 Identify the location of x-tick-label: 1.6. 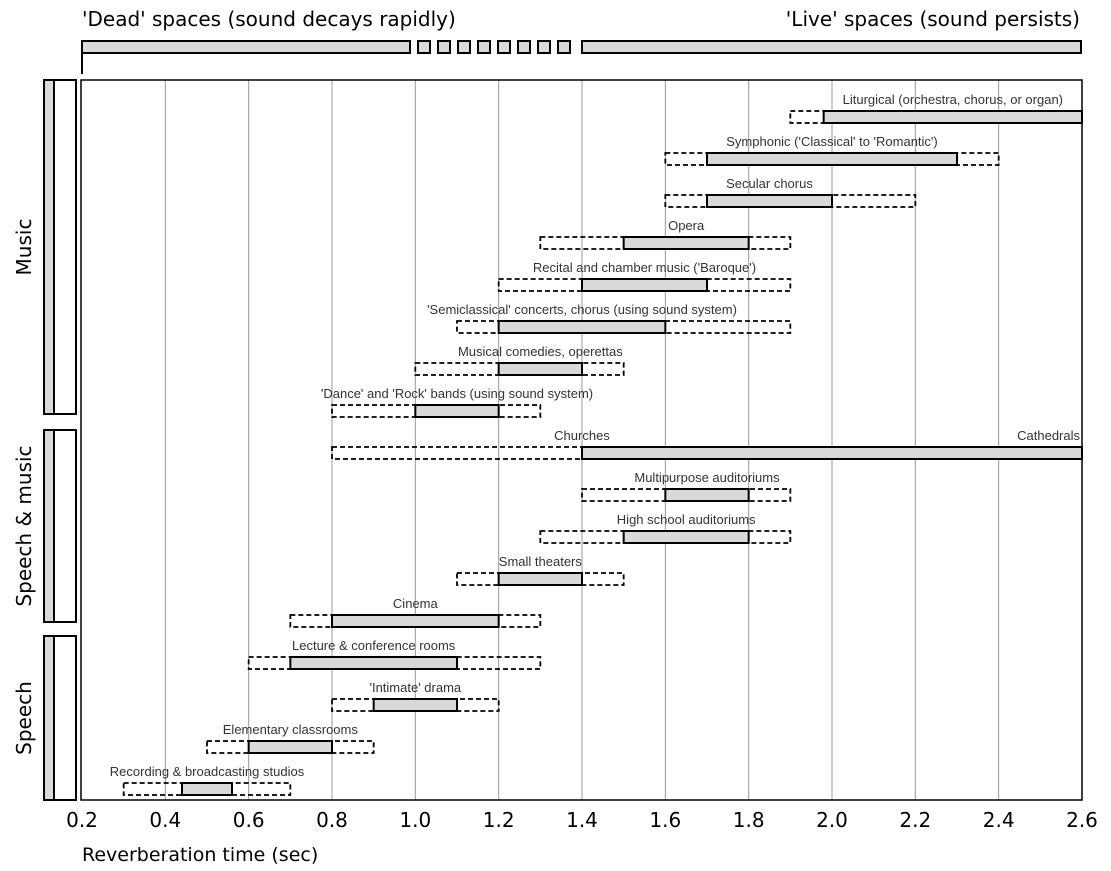
(665, 820).